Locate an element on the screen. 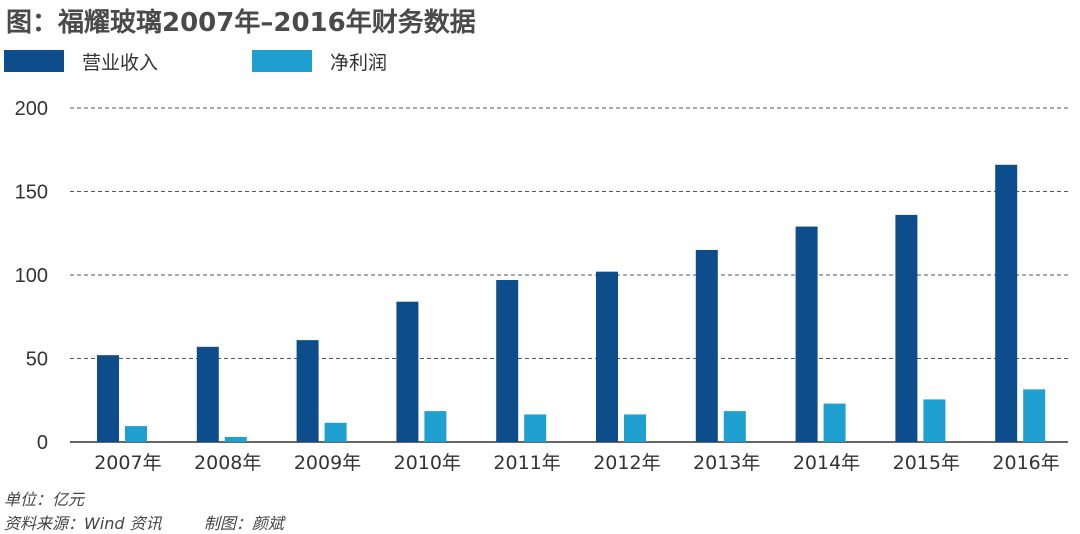  x-tick-label: 2015年 is located at coordinates (926, 463).